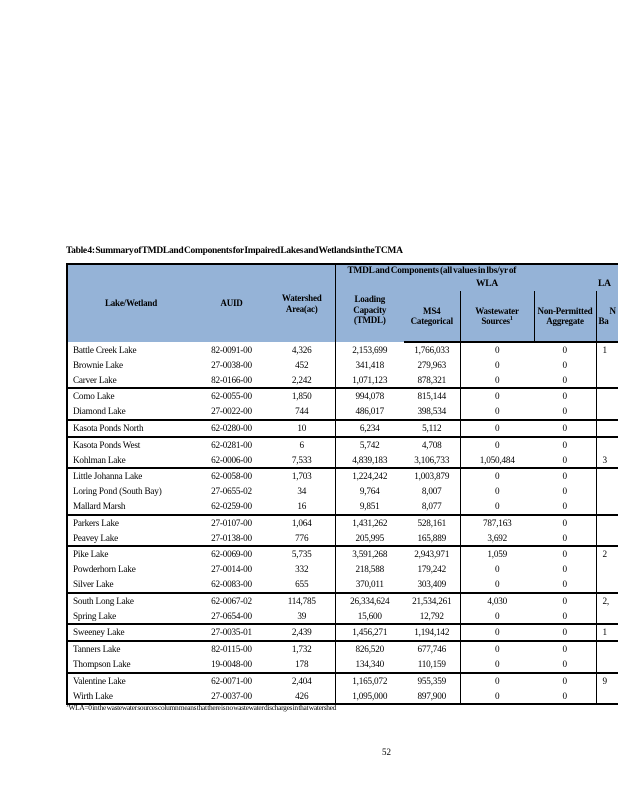  Describe the element at coordinates (496, 460) in the screenshot. I see `cell-wastewater-sources: 1,050,484` at that location.